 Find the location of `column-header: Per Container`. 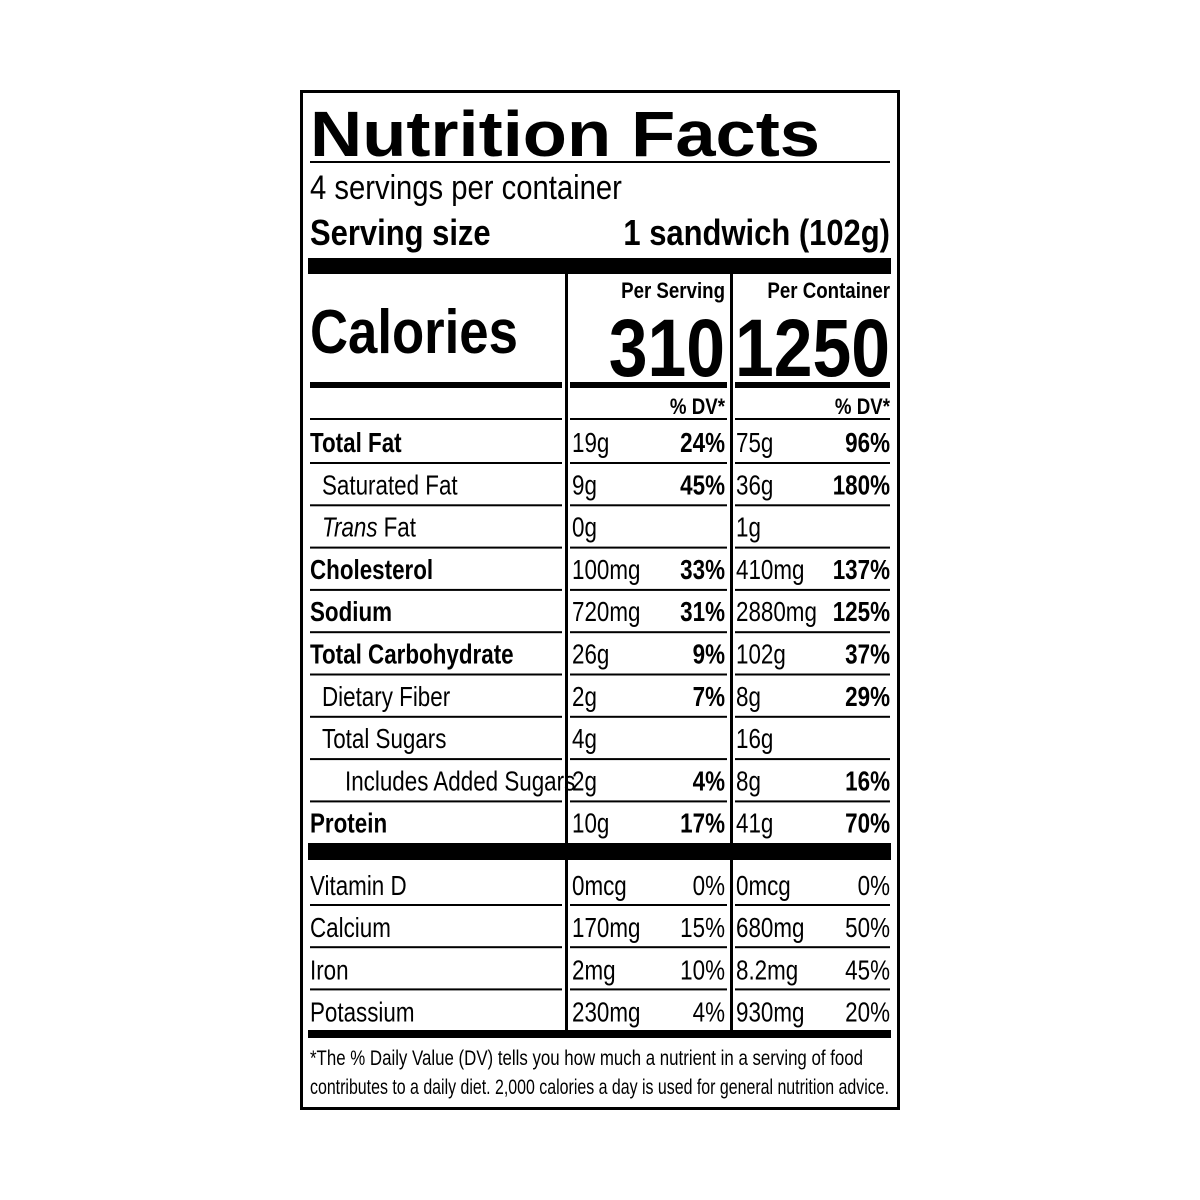

column-header: Per Container is located at coordinates (828, 292).